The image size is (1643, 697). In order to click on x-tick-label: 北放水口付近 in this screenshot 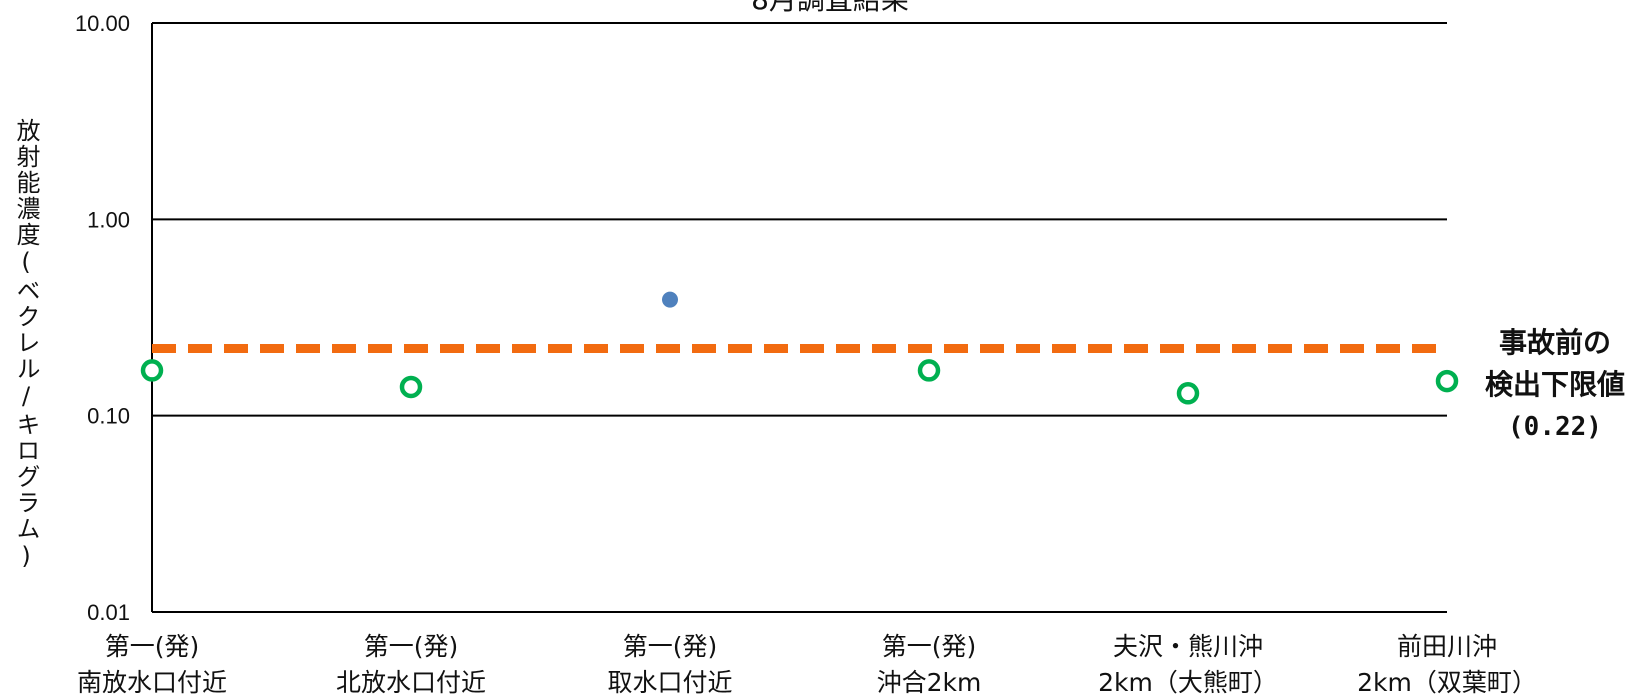, I will do `click(411, 682)`.